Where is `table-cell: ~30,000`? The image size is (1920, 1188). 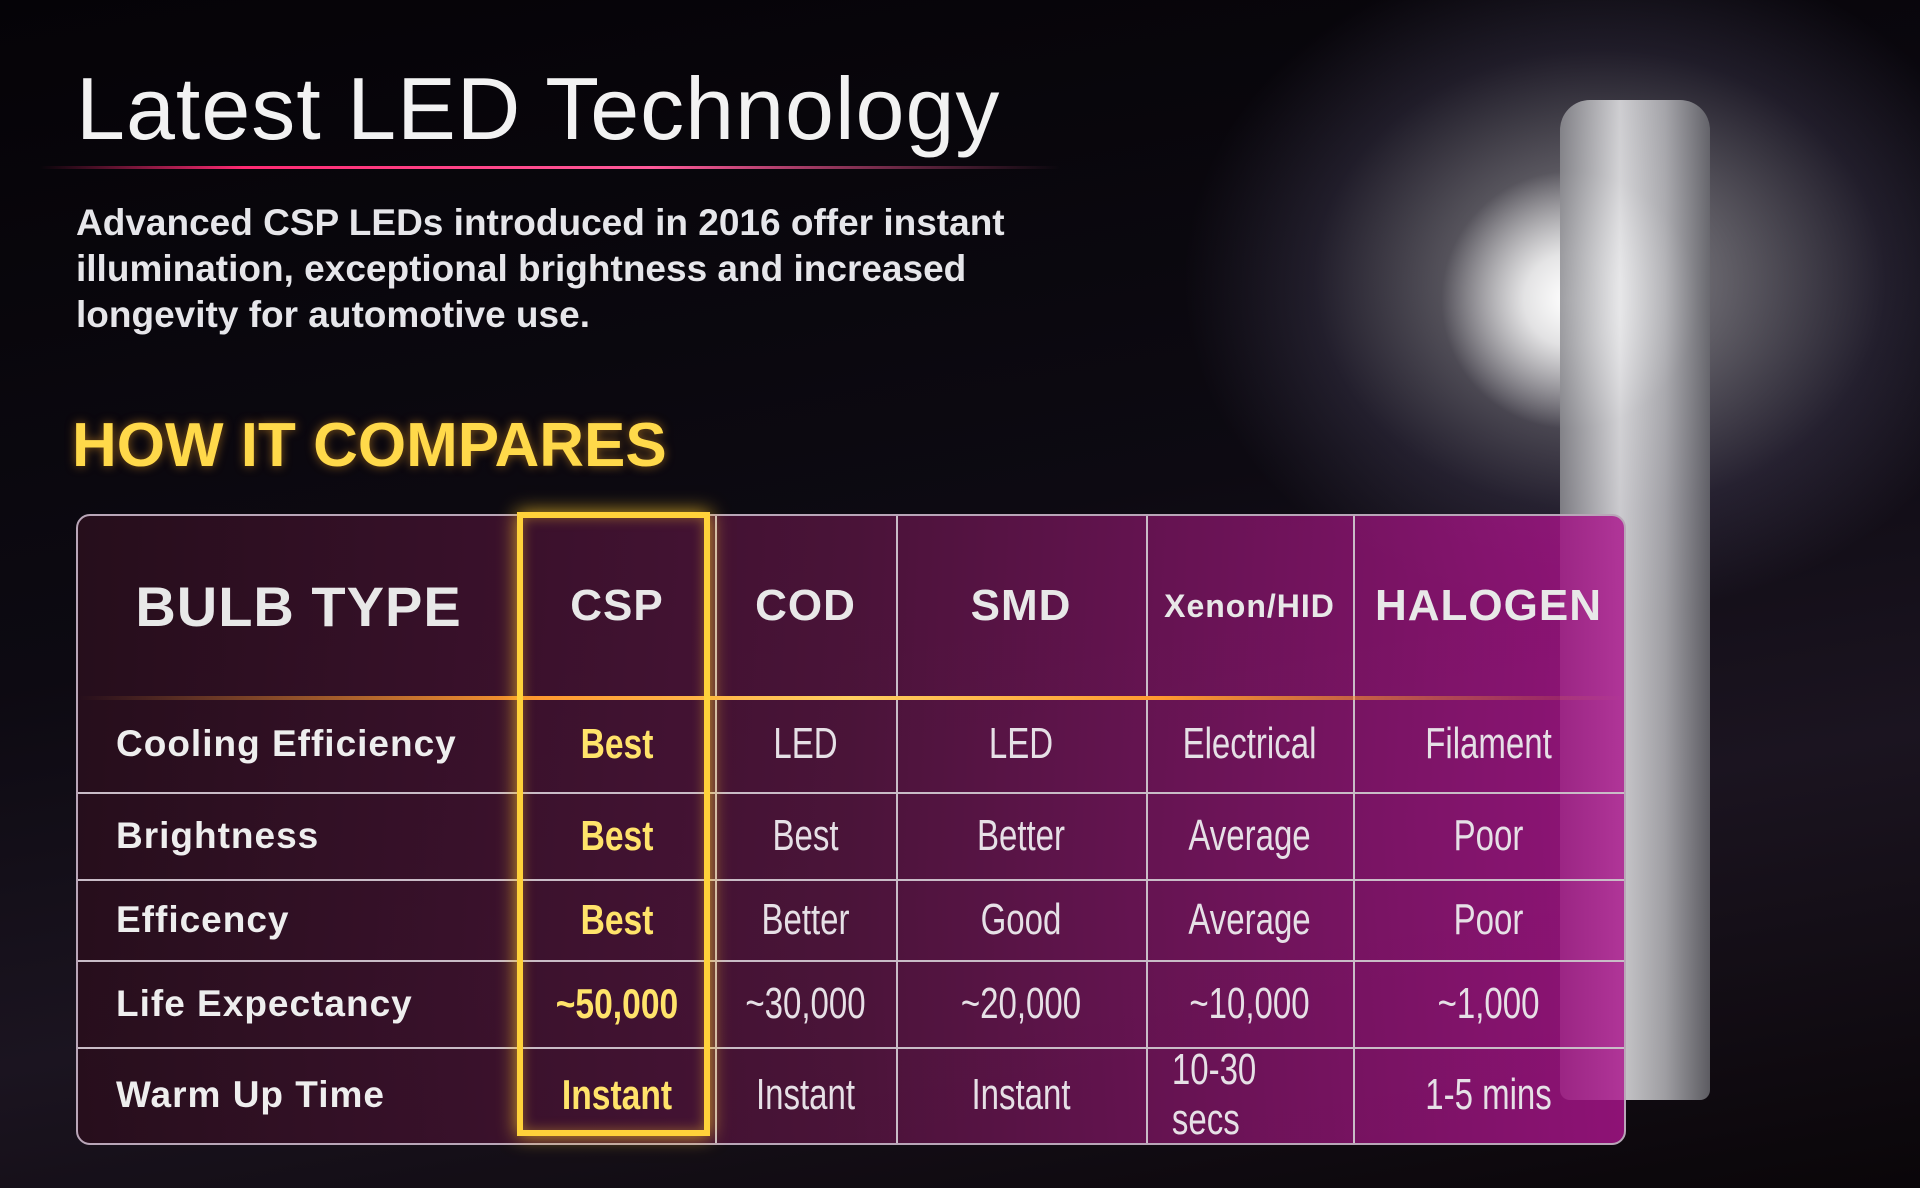 table-cell: ~30,000 is located at coordinates (805, 1003).